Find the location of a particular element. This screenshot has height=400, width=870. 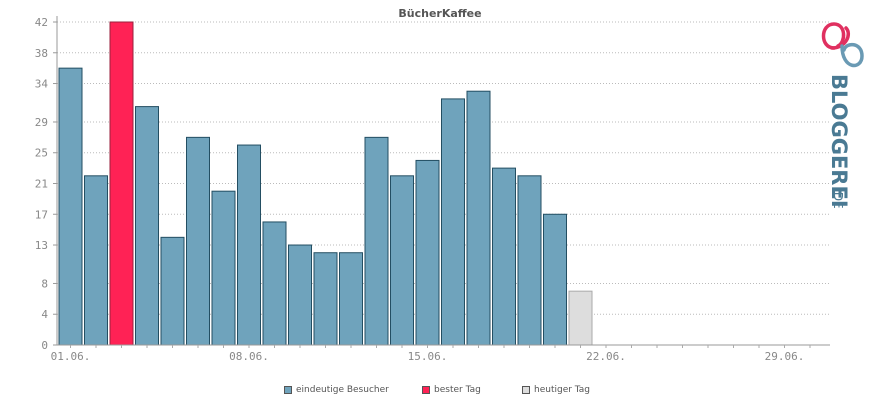

x-tick-label: 15.06. is located at coordinates (428, 356).